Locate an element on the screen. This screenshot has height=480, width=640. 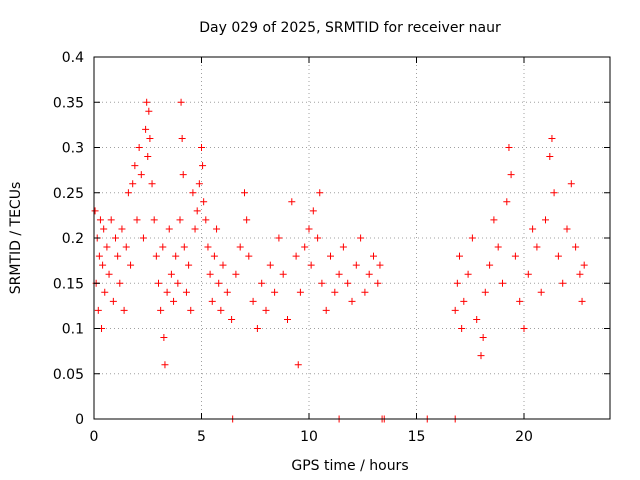
y-axis-label: SRMTID / TECUs is located at coordinates (16, 238).